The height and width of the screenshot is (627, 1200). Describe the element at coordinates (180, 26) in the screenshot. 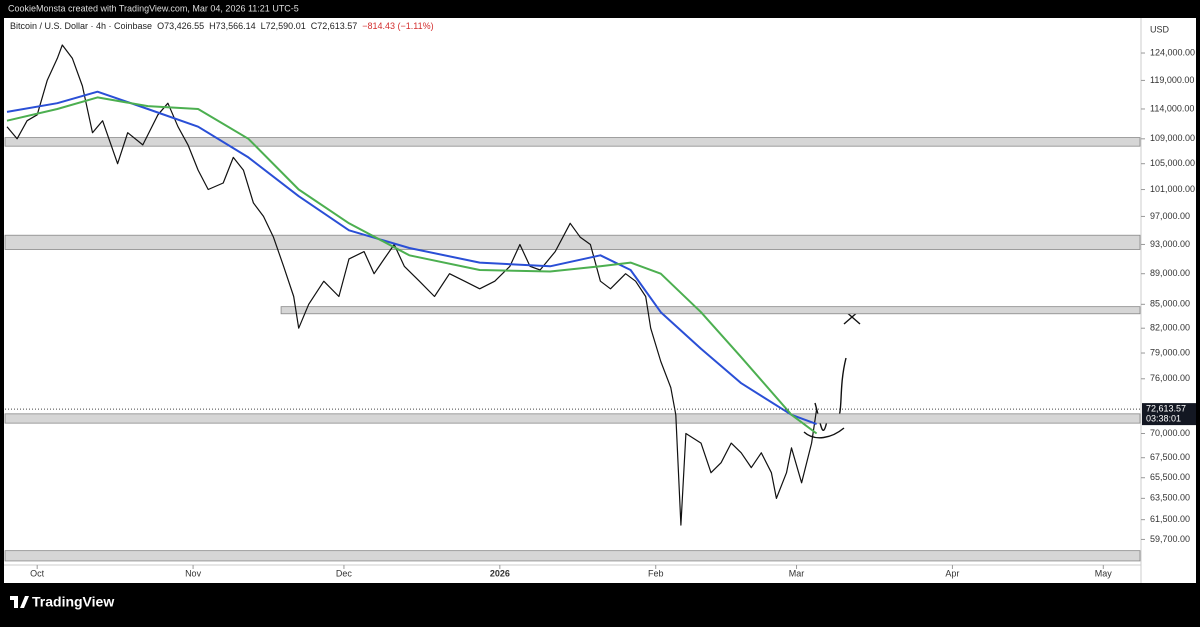

I see `ohlc-value: O73,426.55` at that location.